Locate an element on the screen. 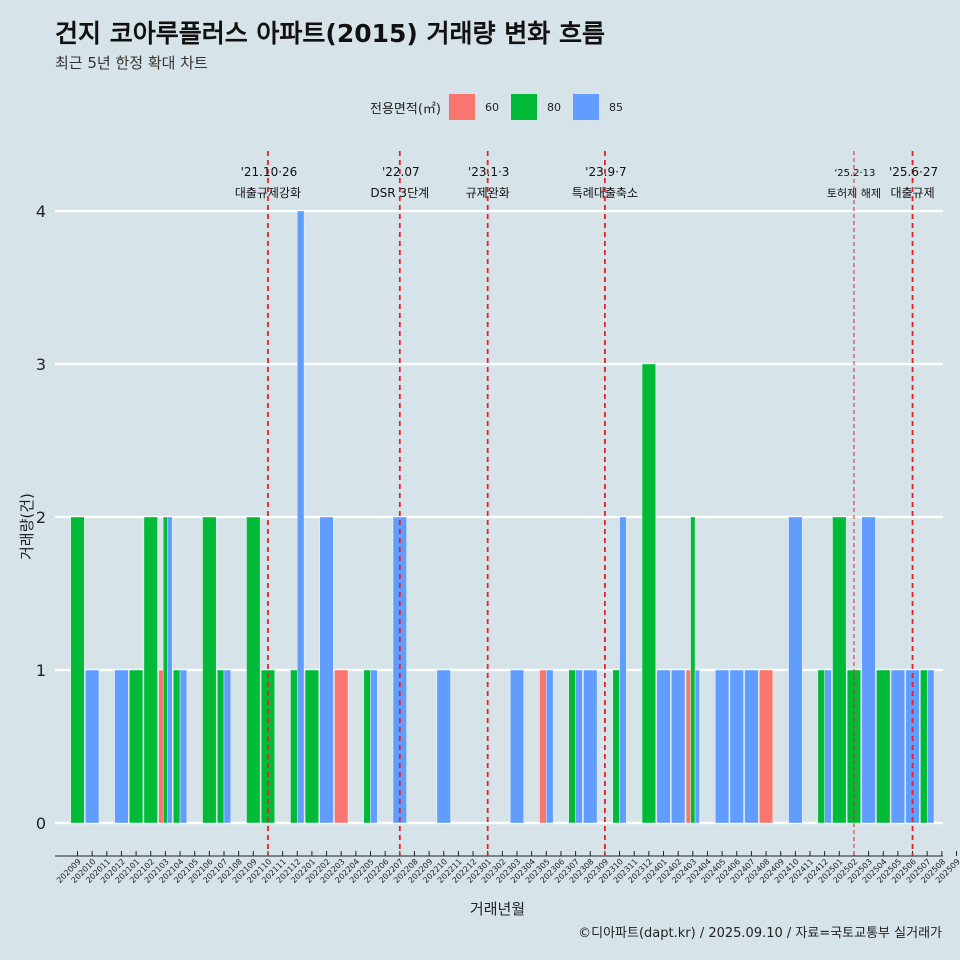  event-name-label: 대출규제강화 is located at coordinates (268, 193).